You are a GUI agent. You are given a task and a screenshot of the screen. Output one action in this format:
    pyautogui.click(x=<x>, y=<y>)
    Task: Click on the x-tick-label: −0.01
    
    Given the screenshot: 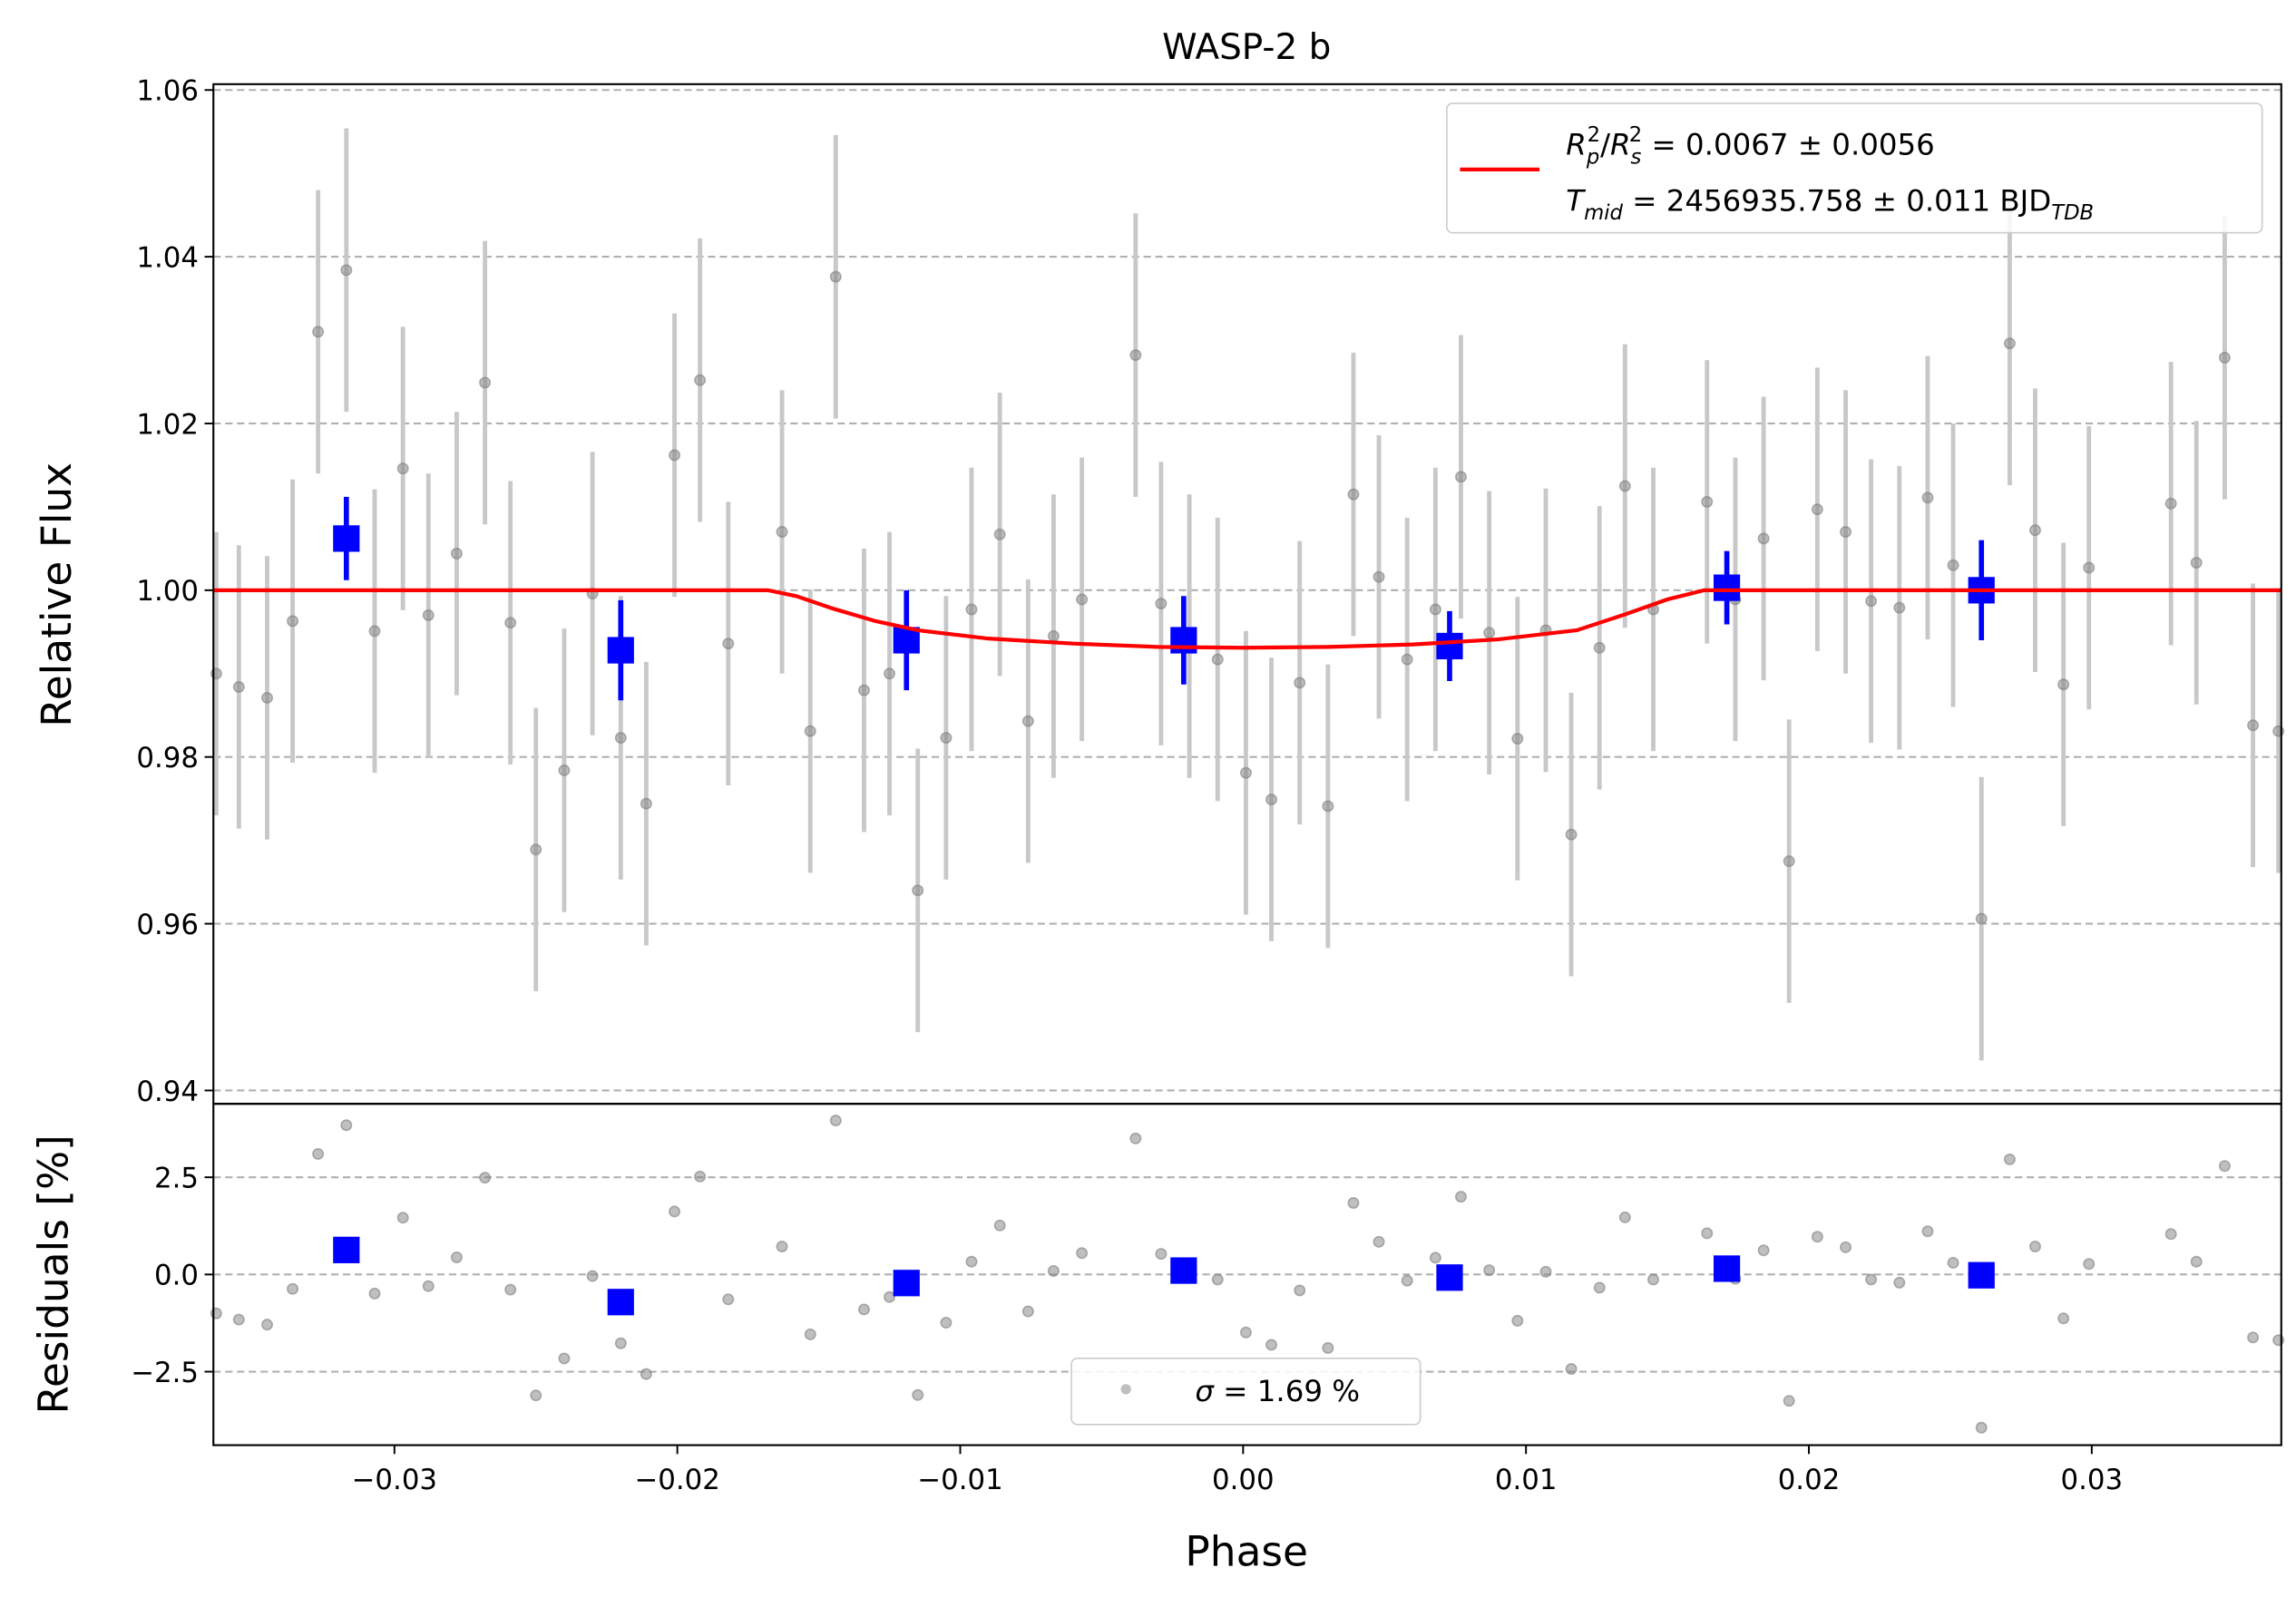 What is the action you would take?
    pyautogui.click(x=959, y=1480)
    